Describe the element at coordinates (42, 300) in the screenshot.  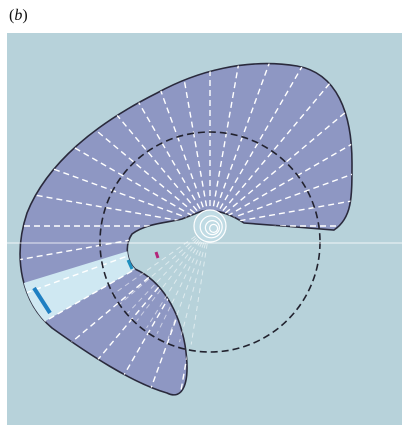
I see `outer-marker` at that location.